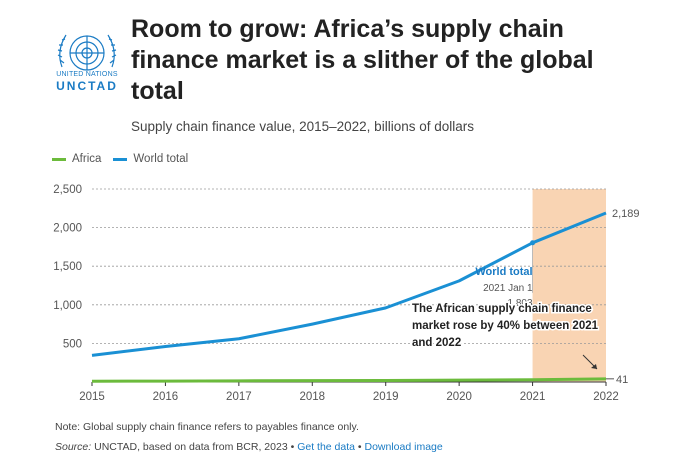  Describe the element at coordinates (87, 159) in the screenshot. I see `legend-label-africa: Africa` at that location.